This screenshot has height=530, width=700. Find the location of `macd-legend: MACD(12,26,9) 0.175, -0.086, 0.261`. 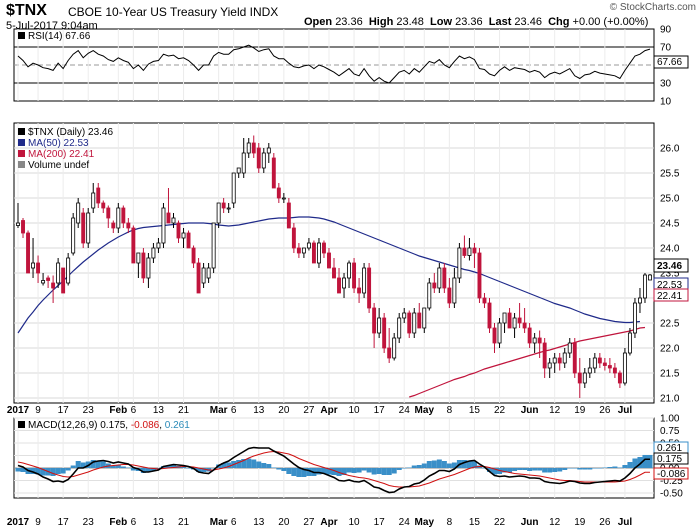

macd-legend: MACD(12,26,9) 0.175, -0.086, 0.261 is located at coordinates (104, 425).